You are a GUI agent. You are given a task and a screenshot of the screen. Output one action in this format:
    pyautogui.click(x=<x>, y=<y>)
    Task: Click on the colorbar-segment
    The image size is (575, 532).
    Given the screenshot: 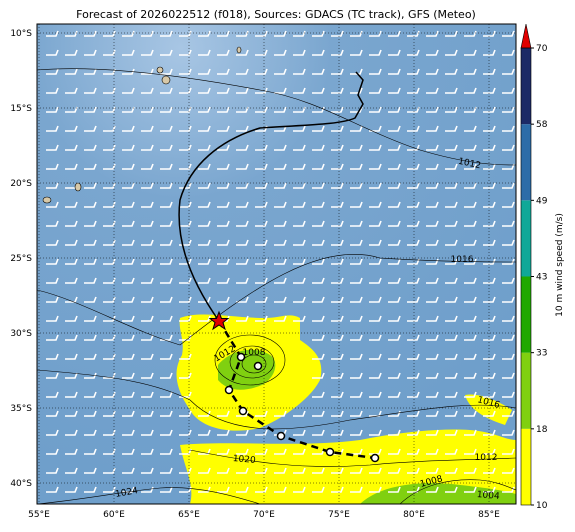 What is the action you would take?
    pyautogui.click(x=526, y=466)
    